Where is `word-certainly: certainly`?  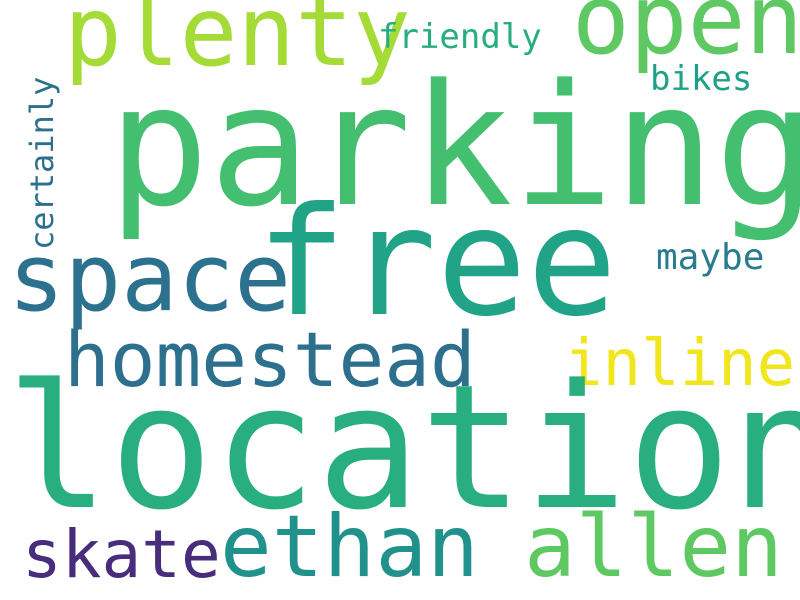 word-certainly: certainly is located at coordinates (42, 163).